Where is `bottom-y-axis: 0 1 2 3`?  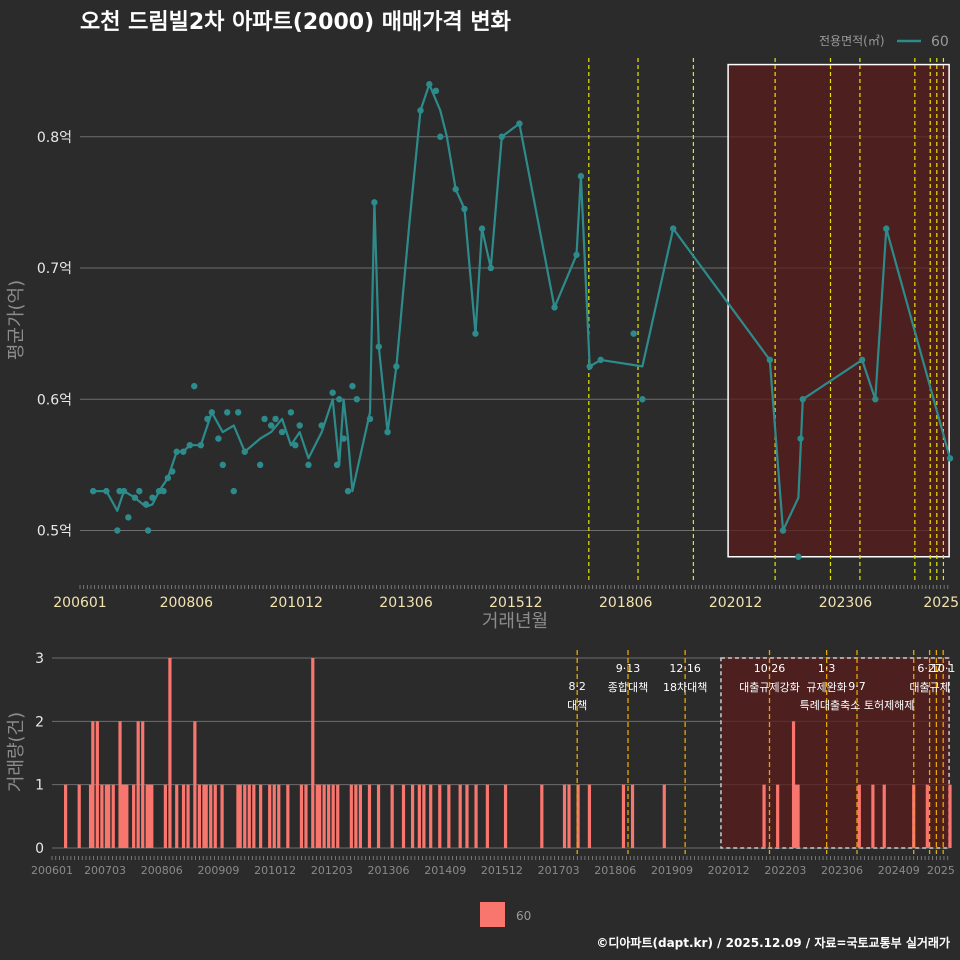
bottom-y-axis: 0 1 2 3 is located at coordinates (39, 754).